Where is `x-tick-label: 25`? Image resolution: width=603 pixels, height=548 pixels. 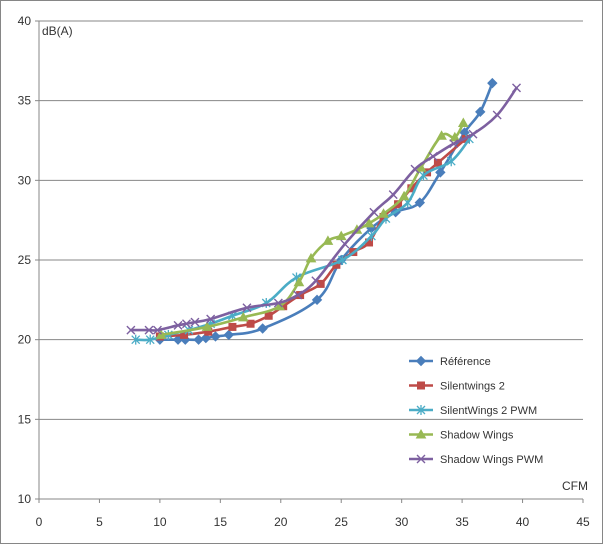
x-tick-label: 25 is located at coordinates (342, 522).